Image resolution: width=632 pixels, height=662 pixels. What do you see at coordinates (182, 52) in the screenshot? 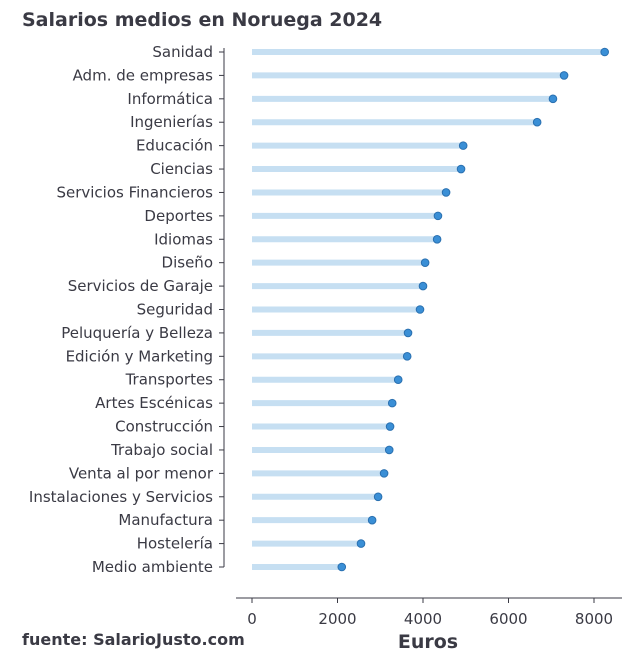
I see `category-label: Sanidad` at bounding box center [182, 52].